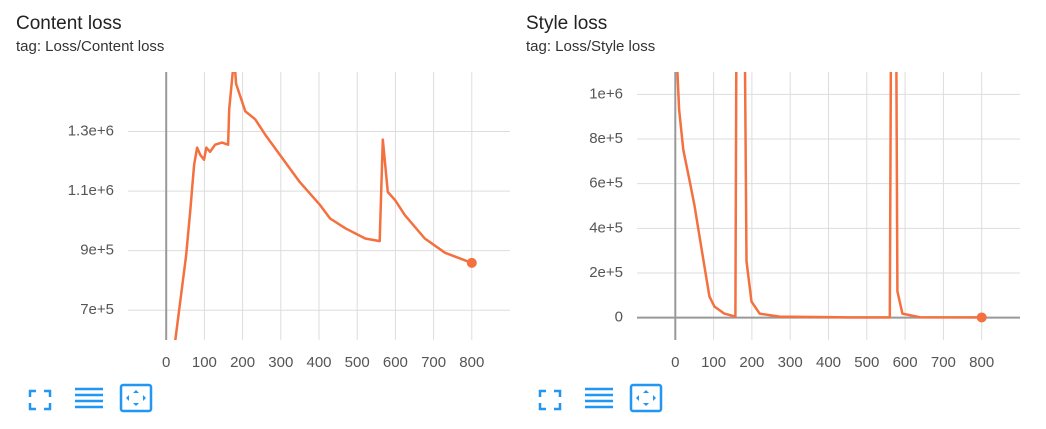  What do you see at coordinates (69, 23) in the screenshot?
I see `chart-title: Content loss` at bounding box center [69, 23].